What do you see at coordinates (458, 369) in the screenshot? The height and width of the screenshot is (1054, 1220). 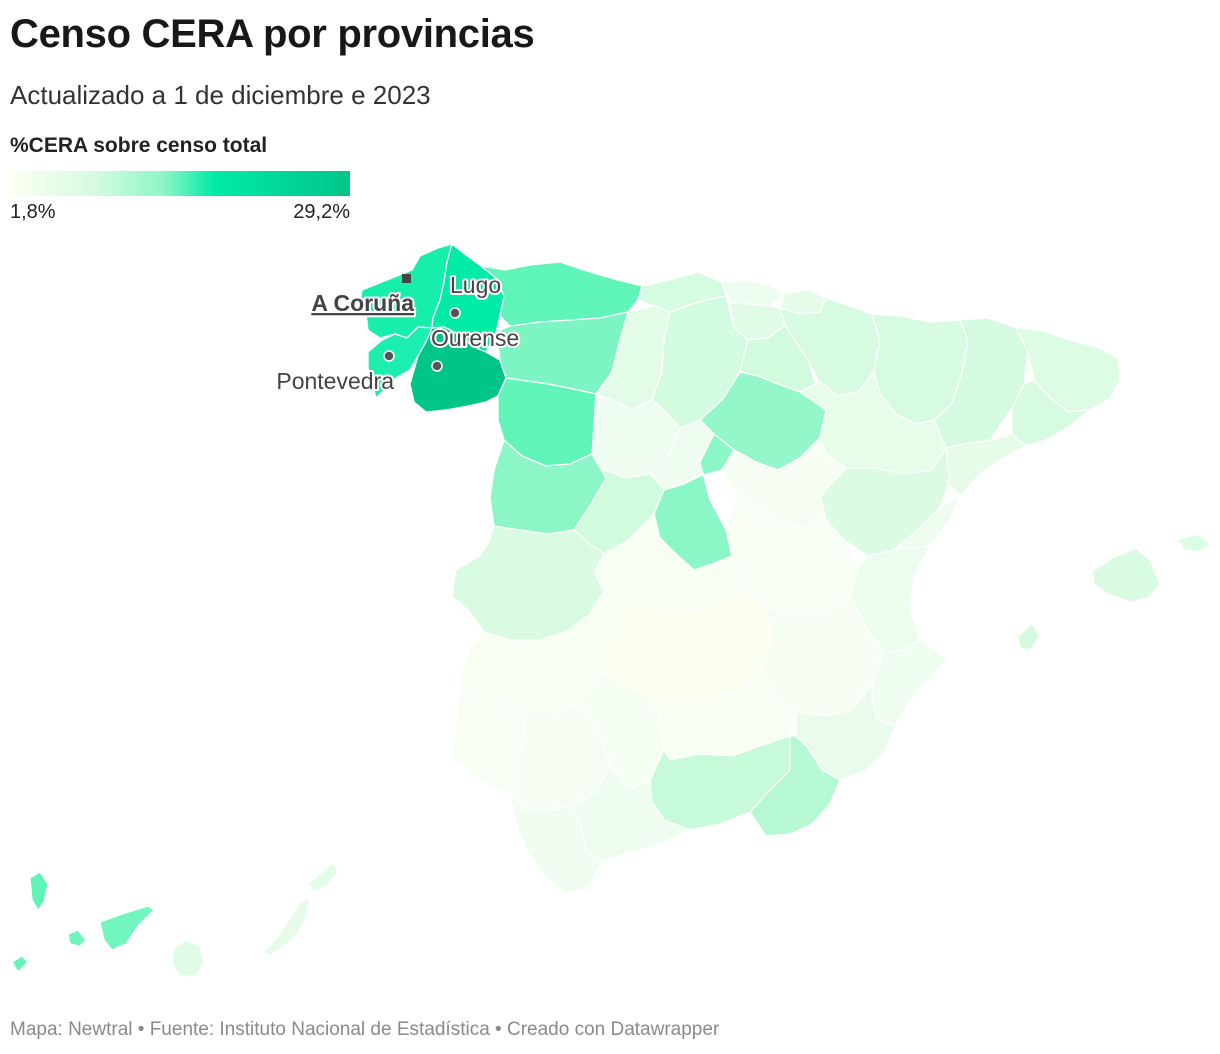 I see `province-ourense` at bounding box center [458, 369].